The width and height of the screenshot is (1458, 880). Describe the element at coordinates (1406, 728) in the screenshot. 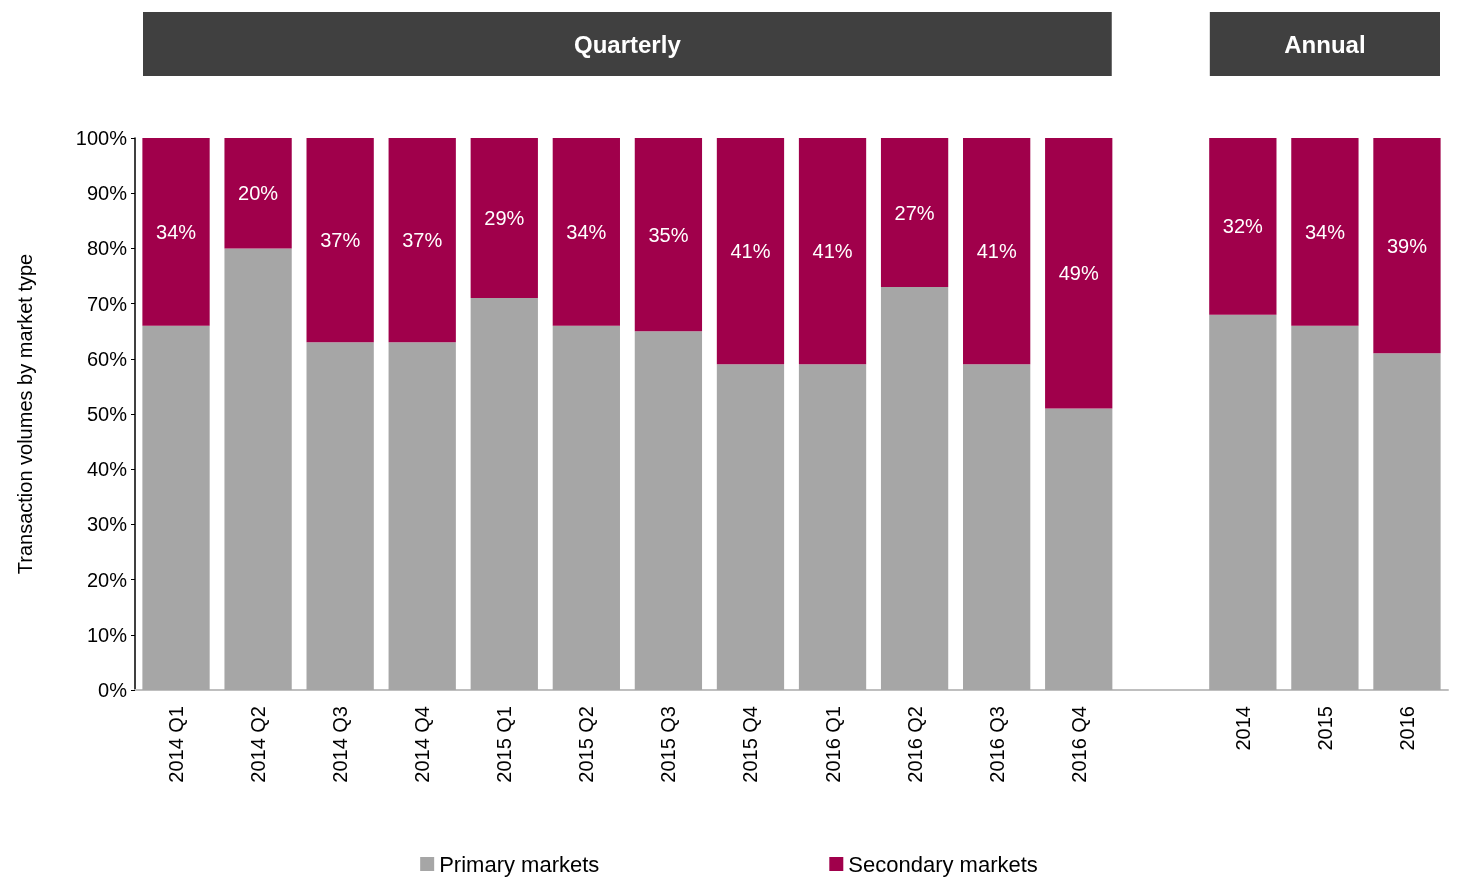

I see `x-tick-label: 2016` at that location.